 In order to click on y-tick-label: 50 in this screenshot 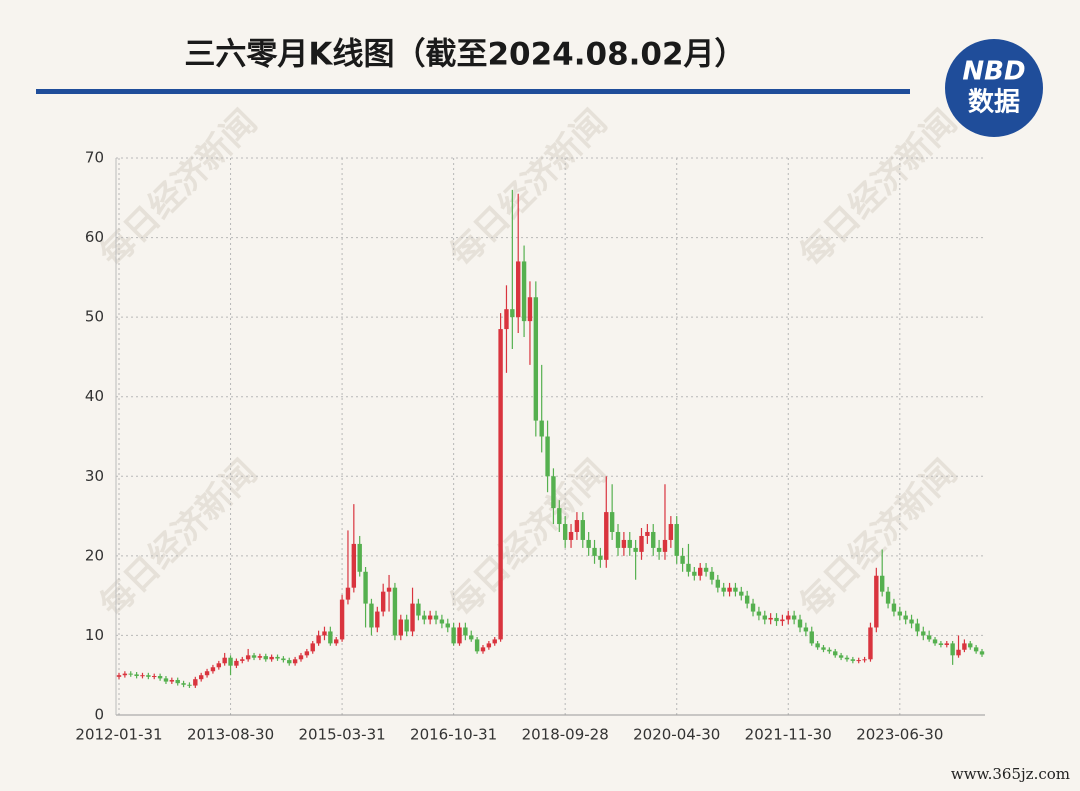, I will do `click(94, 317)`.